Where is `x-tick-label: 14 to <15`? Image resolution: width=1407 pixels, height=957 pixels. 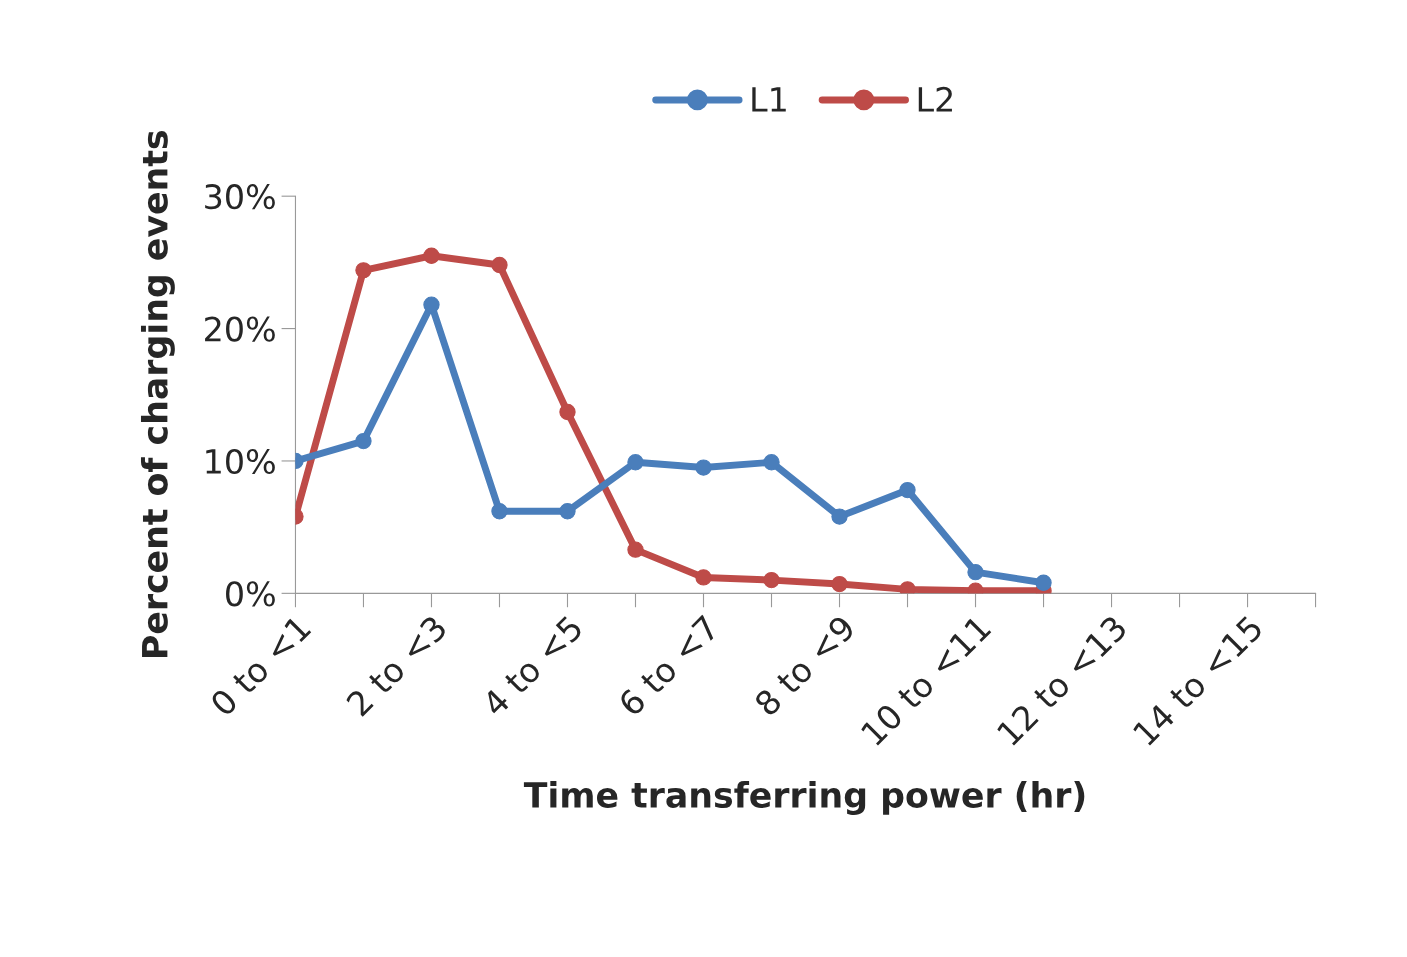 x-tick-label: 14 to <15 is located at coordinates (1198, 680).